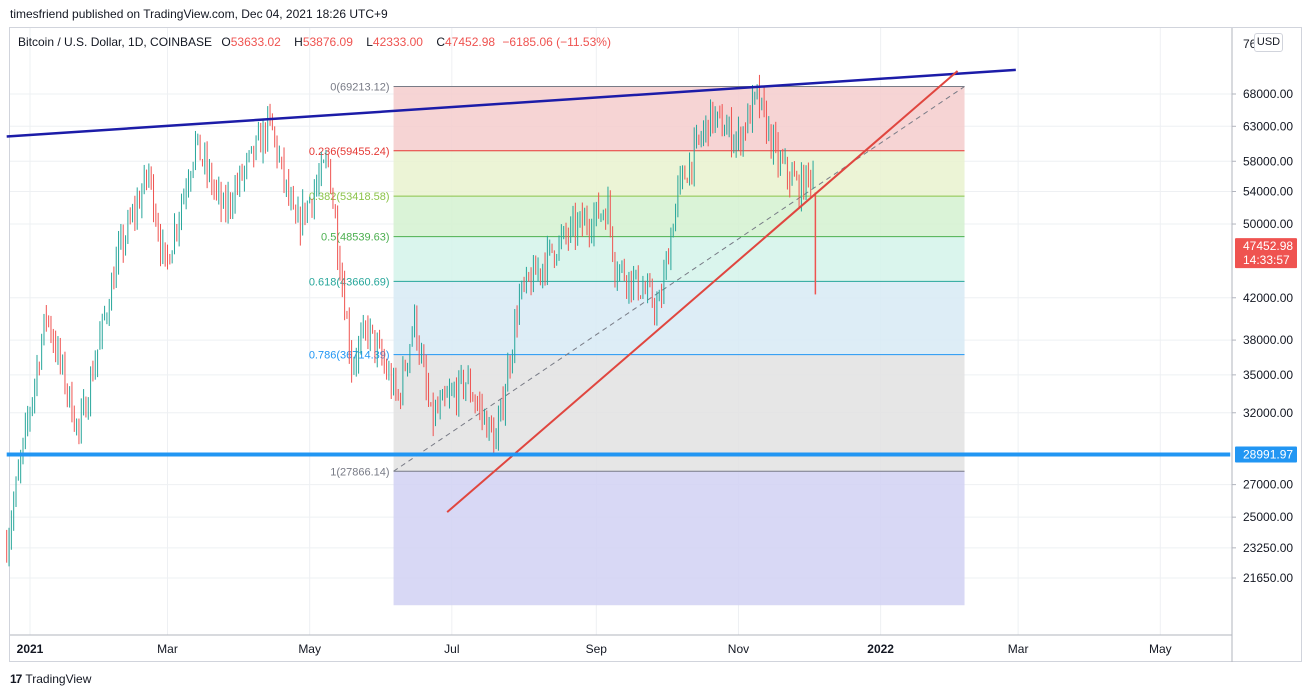 The width and height of the screenshot is (1313, 698). I want to click on price-tick-label: 32000.00, so click(1268, 413).